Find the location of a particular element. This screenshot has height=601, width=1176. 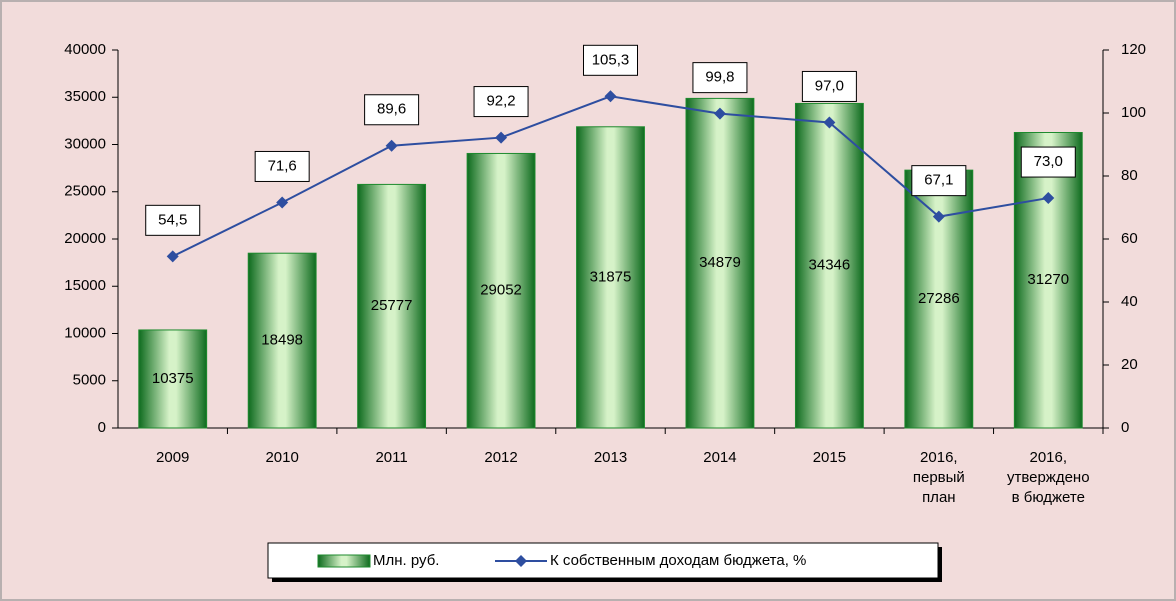

bar-value-label: 10375 is located at coordinates (173, 378).